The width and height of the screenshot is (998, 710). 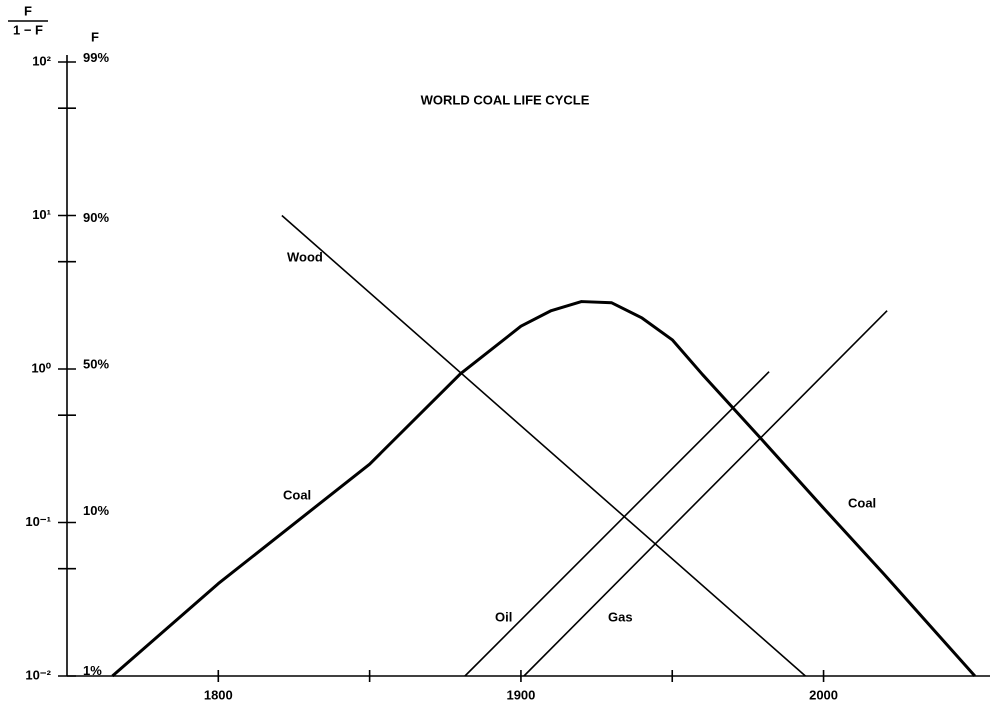 I want to click on y2-tick-label: 10%, so click(x=96, y=510).